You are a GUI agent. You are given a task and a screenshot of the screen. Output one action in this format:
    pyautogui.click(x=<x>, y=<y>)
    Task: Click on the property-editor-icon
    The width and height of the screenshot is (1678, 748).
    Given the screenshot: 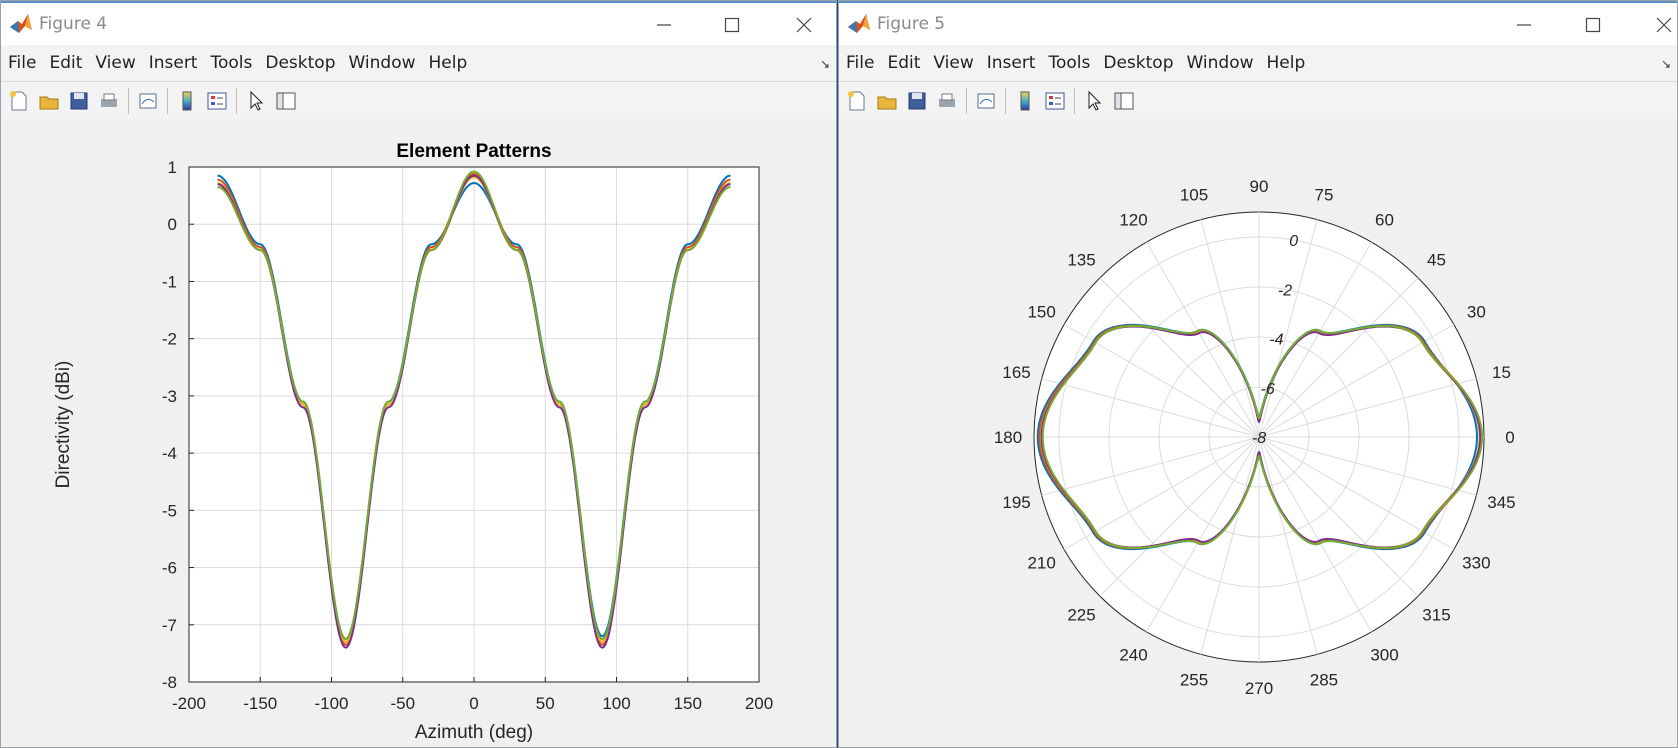 What is the action you would take?
    pyautogui.click(x=1124, y=101)
    